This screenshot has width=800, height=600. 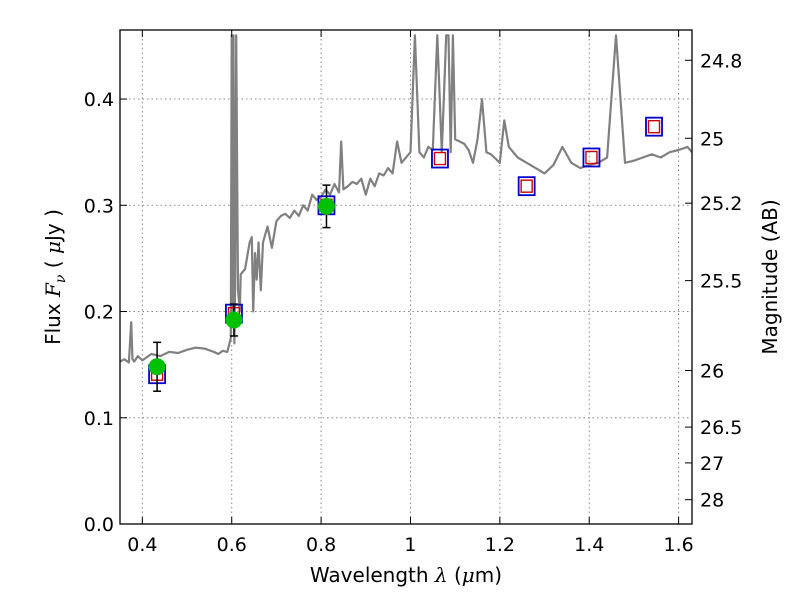 What do you see at coordinates (500, 545) in the screenshot?
I see `x-tick-label: 1.2` at bounding box center [500, 545].